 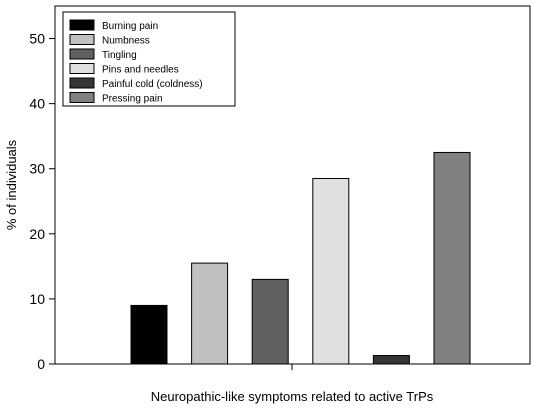 What do you see at coordinates (42, 201) in the screenshot?
I see `y-axis: 0 10 20 30 40 50` at bounding box center [42, 201].